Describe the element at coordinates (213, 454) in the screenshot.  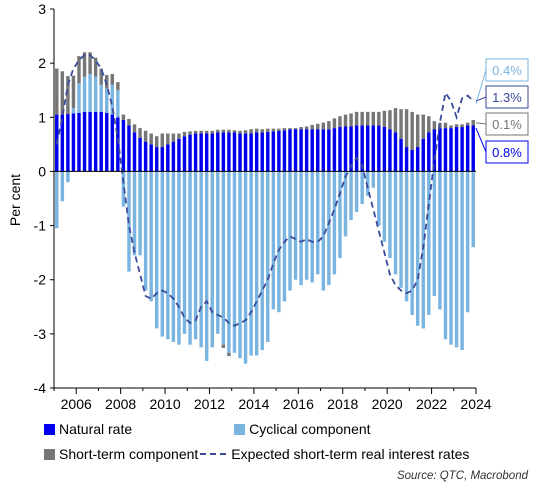
I see `expected-line-swatch` at that location.